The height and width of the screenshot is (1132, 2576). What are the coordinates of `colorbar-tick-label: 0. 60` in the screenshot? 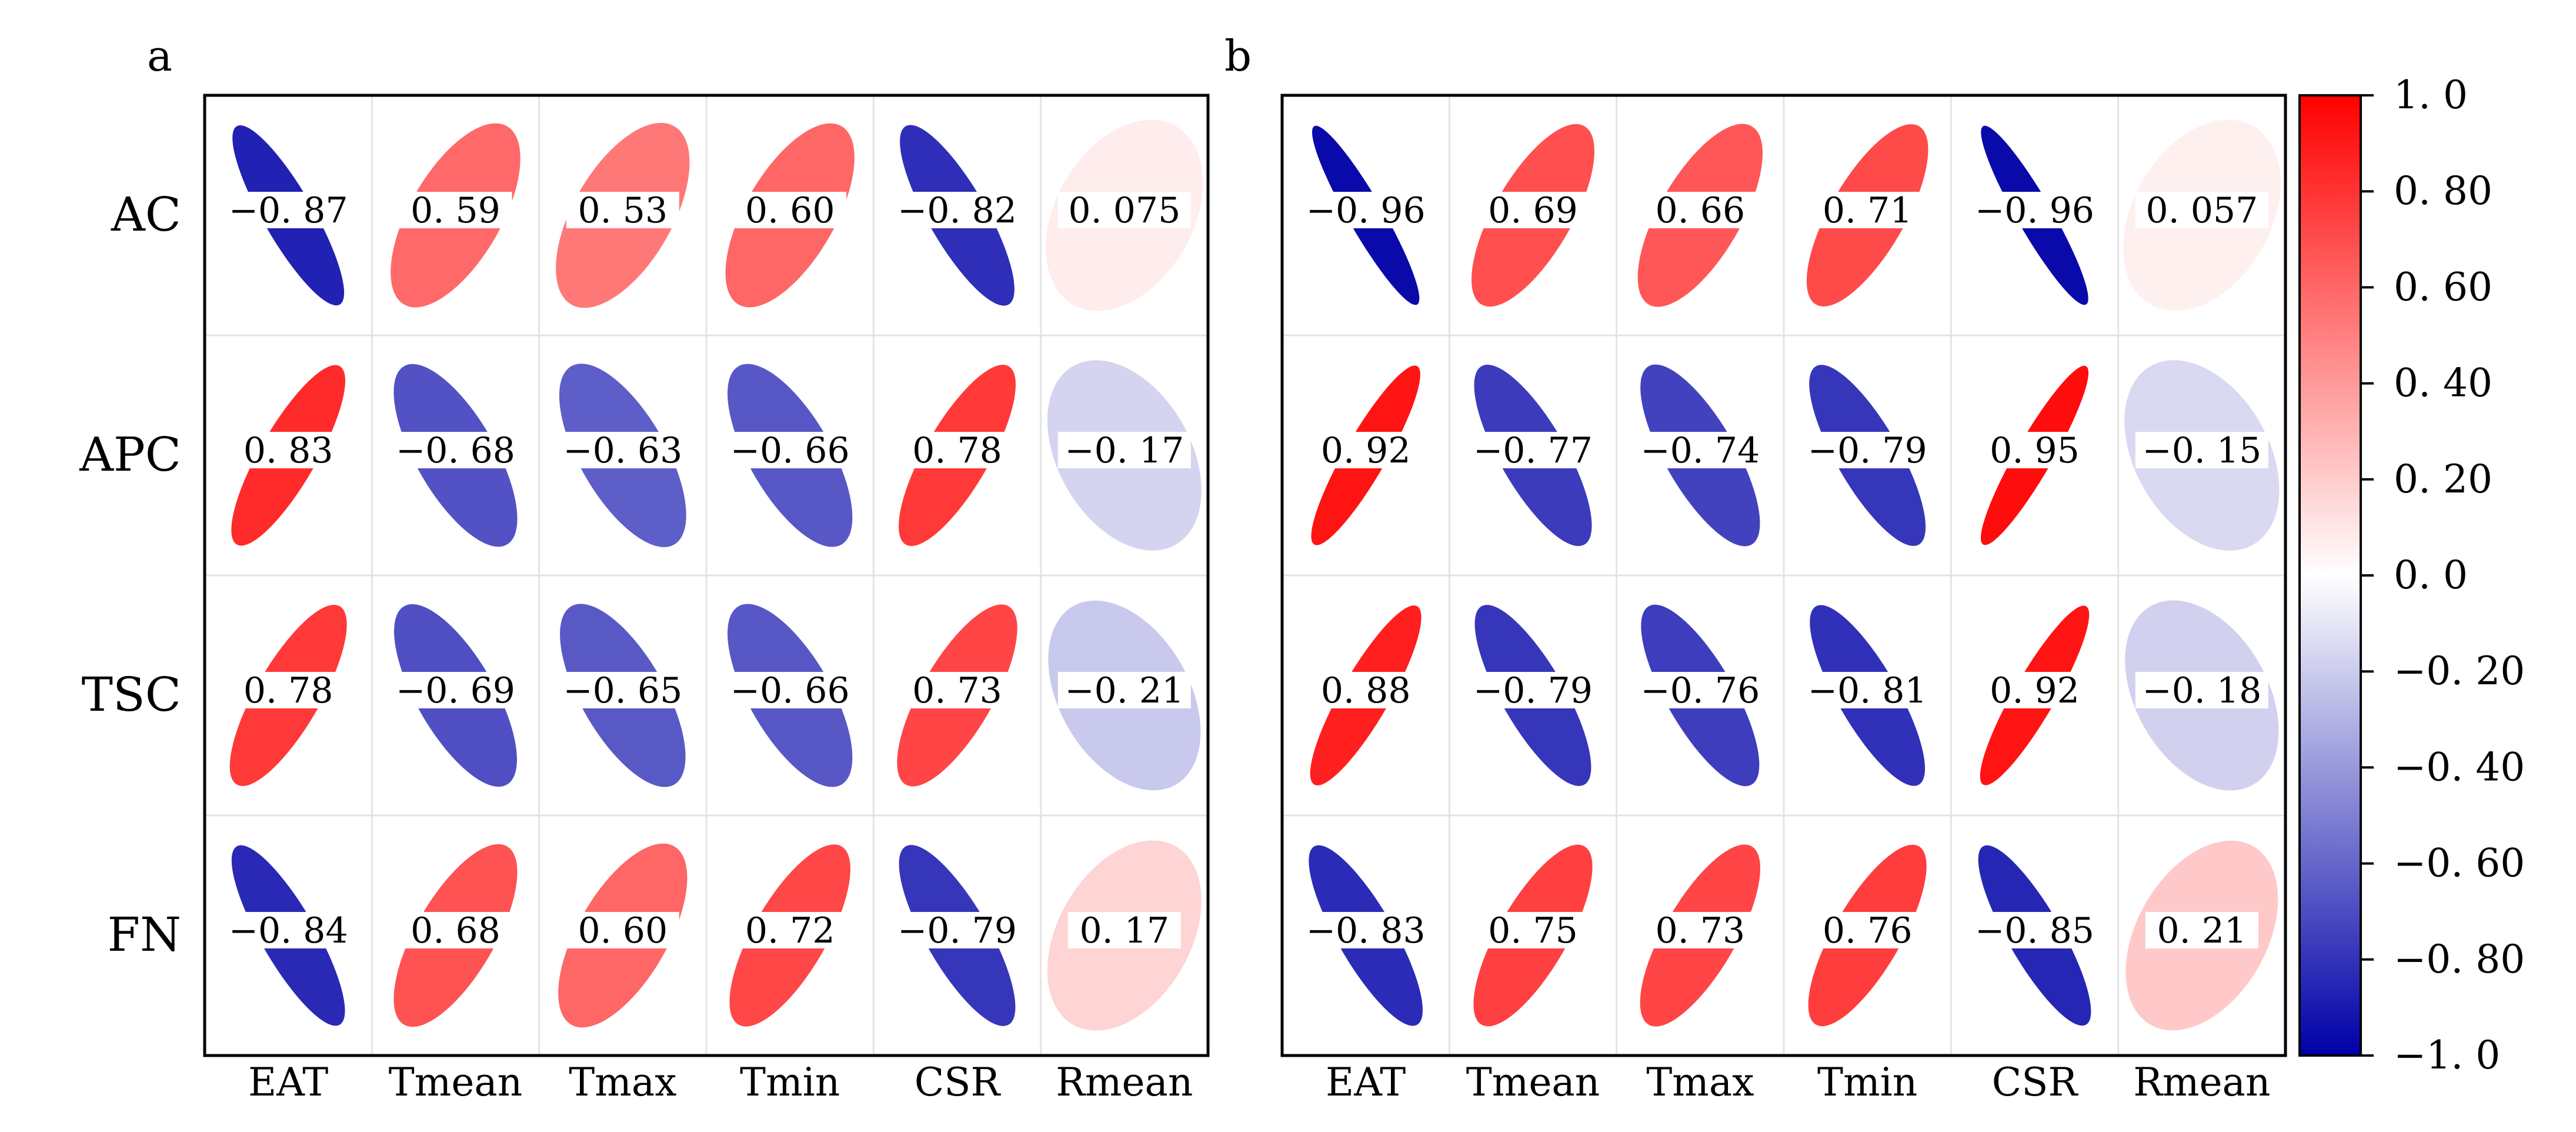 It's located at (2443, 286).